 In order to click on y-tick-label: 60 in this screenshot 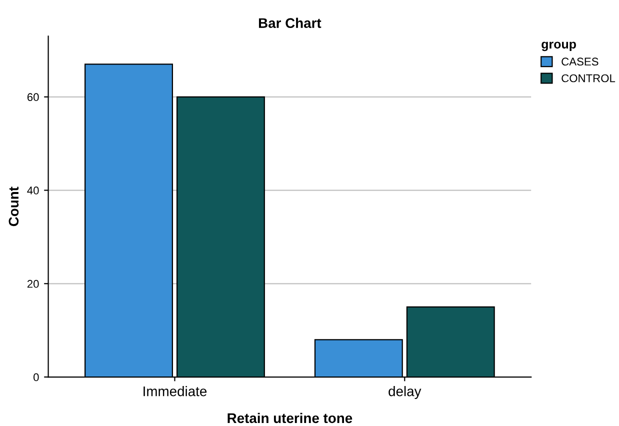, I will do `click(33, 97)`.